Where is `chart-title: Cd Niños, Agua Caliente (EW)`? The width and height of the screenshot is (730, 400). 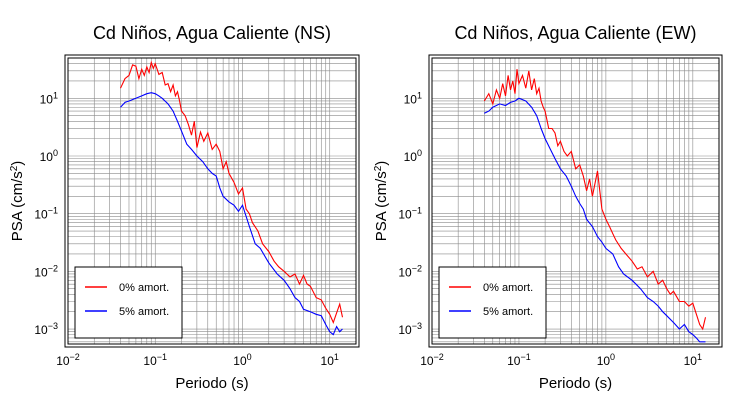
chart-title: Cd Niños, Agua Caliente (EW) is located at coordinates (575, 33).